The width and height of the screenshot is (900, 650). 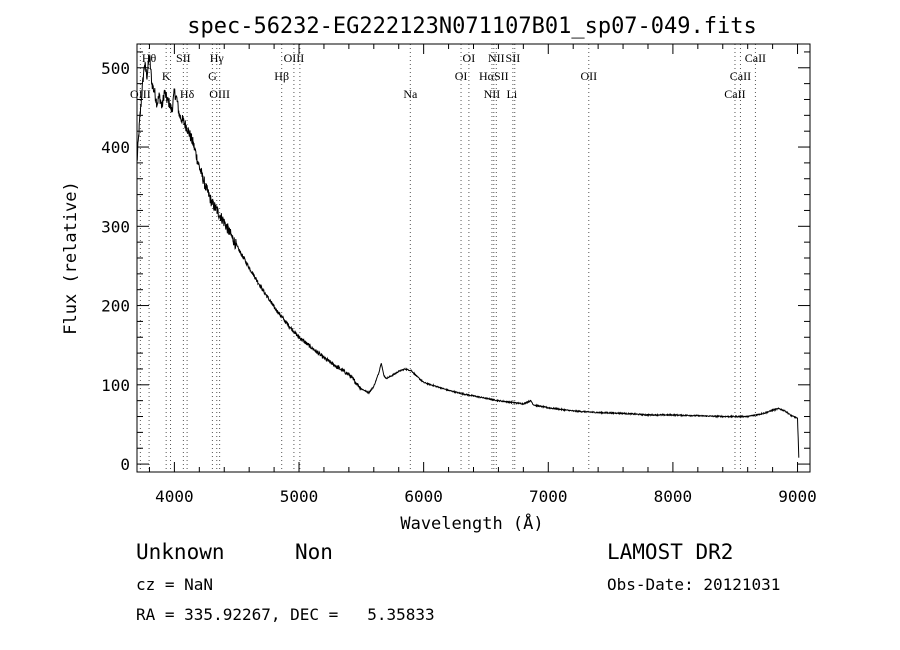 What do you see at coordinates (115, 306) in the screenshot?
I see `y-tick-label: 200` at bounding box center [115, 306].